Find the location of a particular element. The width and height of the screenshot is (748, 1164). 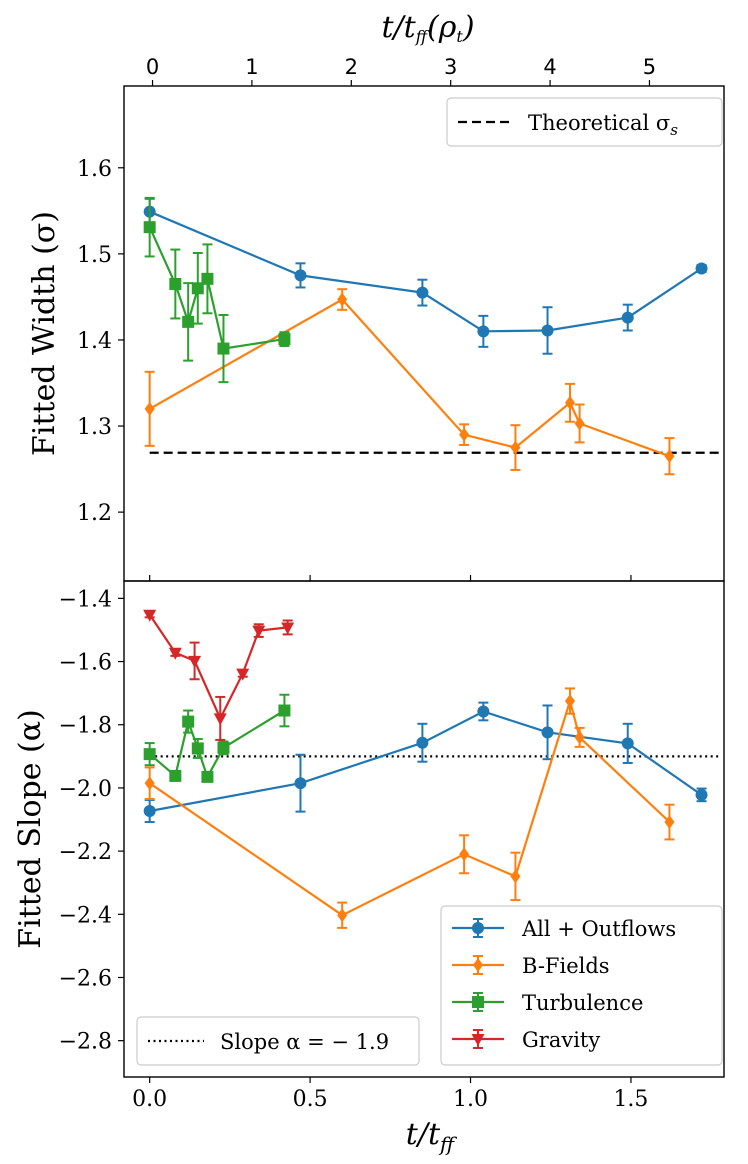

legend-b-fields-label: B-Fields is located at coordinates (566, 966).